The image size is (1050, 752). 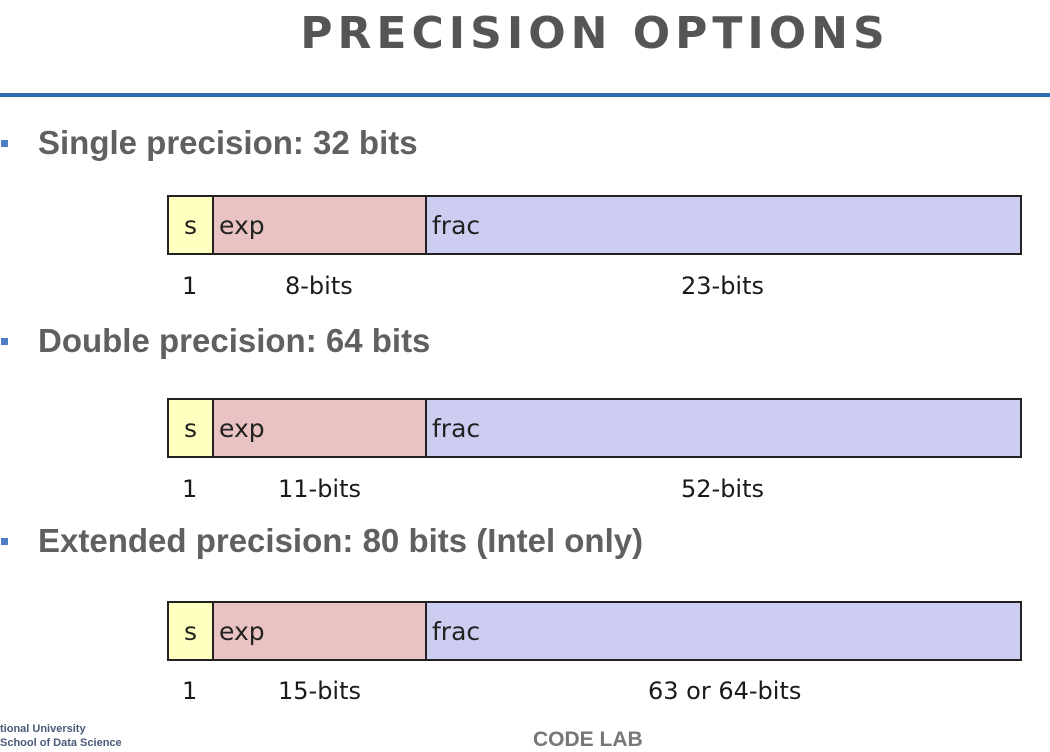 I want to click on extended-precision-layout: s exp frac, so click(x=594, y=631).